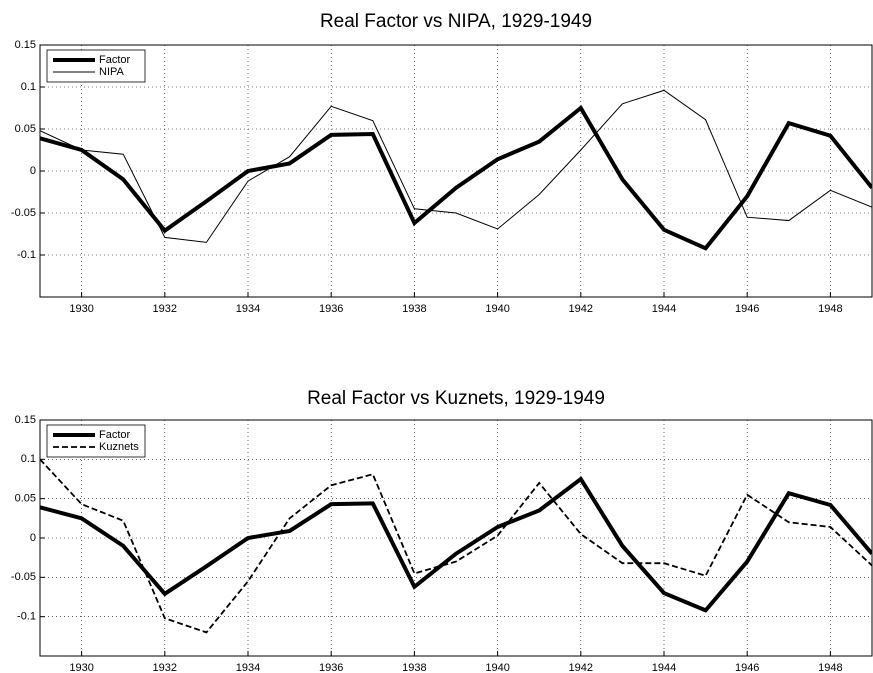  I want to click on chart-title: Real Factor vs NIPA, 1929-1949, so click(456, 21).